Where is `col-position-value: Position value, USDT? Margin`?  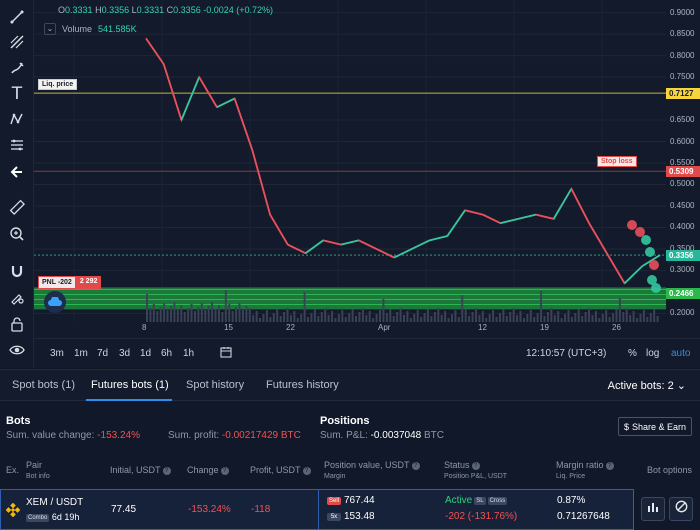 col-position-value: Position value, USDT? Margin is located at coordinates (372, 470).